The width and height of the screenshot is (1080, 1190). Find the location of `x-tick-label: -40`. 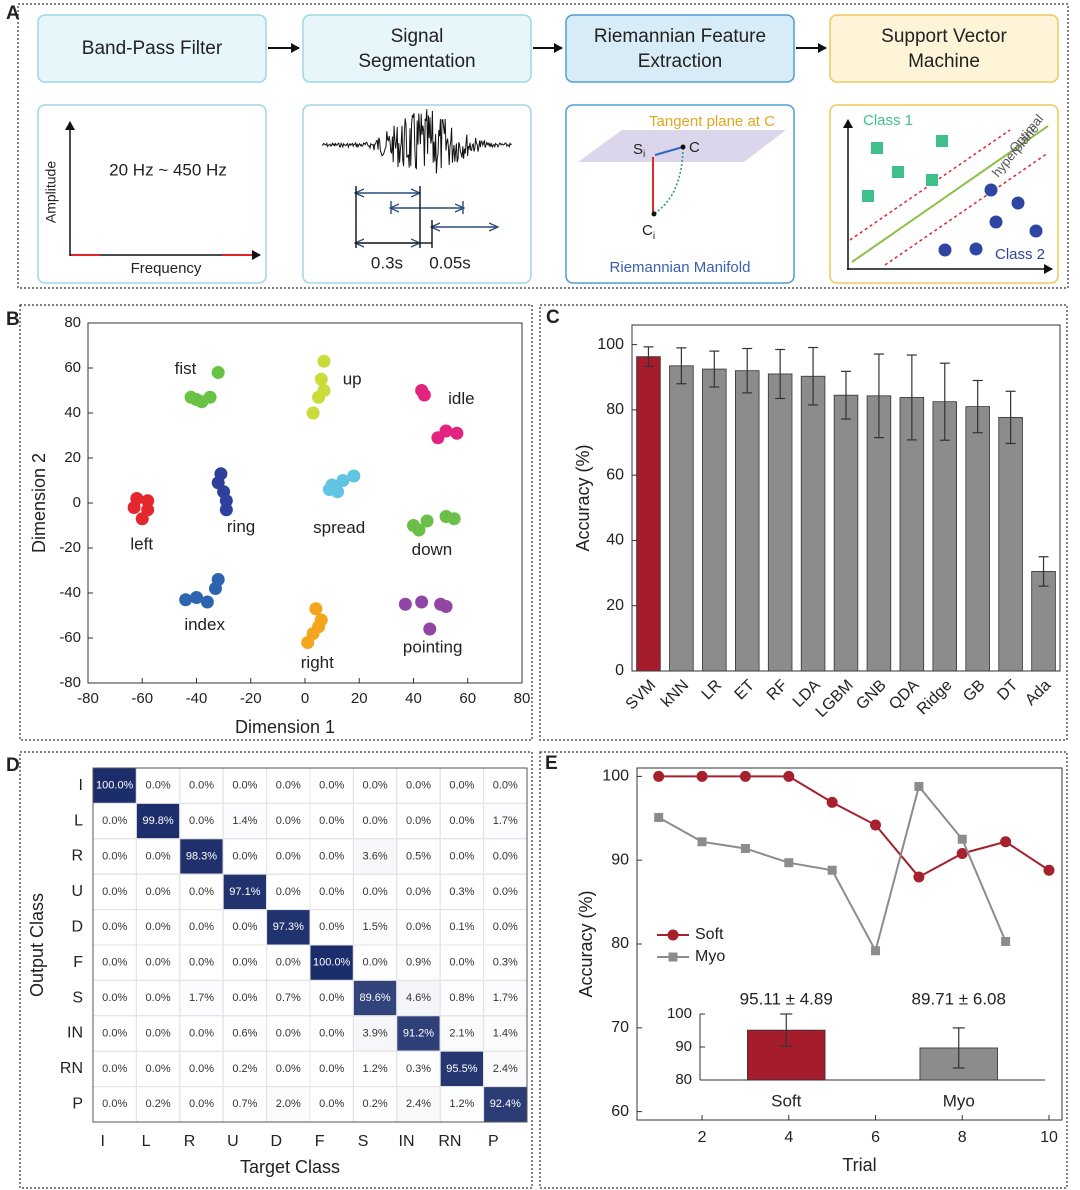

x-tick-label: -40 is located at coordinates (197, 698).